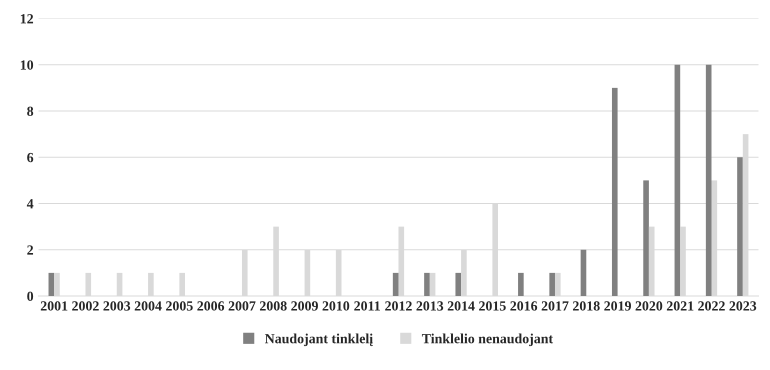  Describe the element at coordinates (304, 306) in the screenshot. I see `x-tick-label: 2009` at that location.